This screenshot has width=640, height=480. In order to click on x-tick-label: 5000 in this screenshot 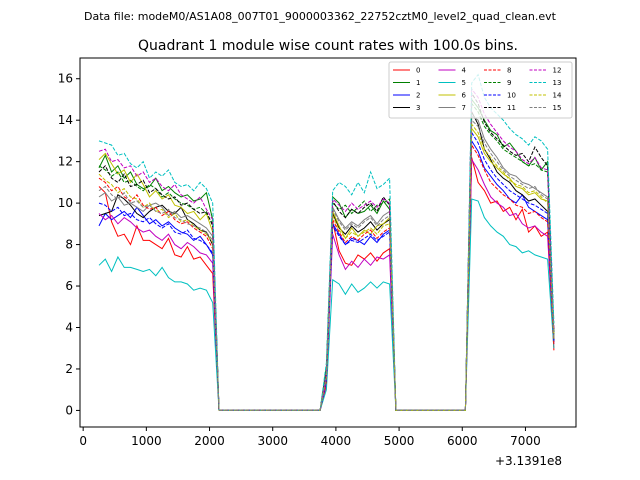, I will do `click(399, 441)`.